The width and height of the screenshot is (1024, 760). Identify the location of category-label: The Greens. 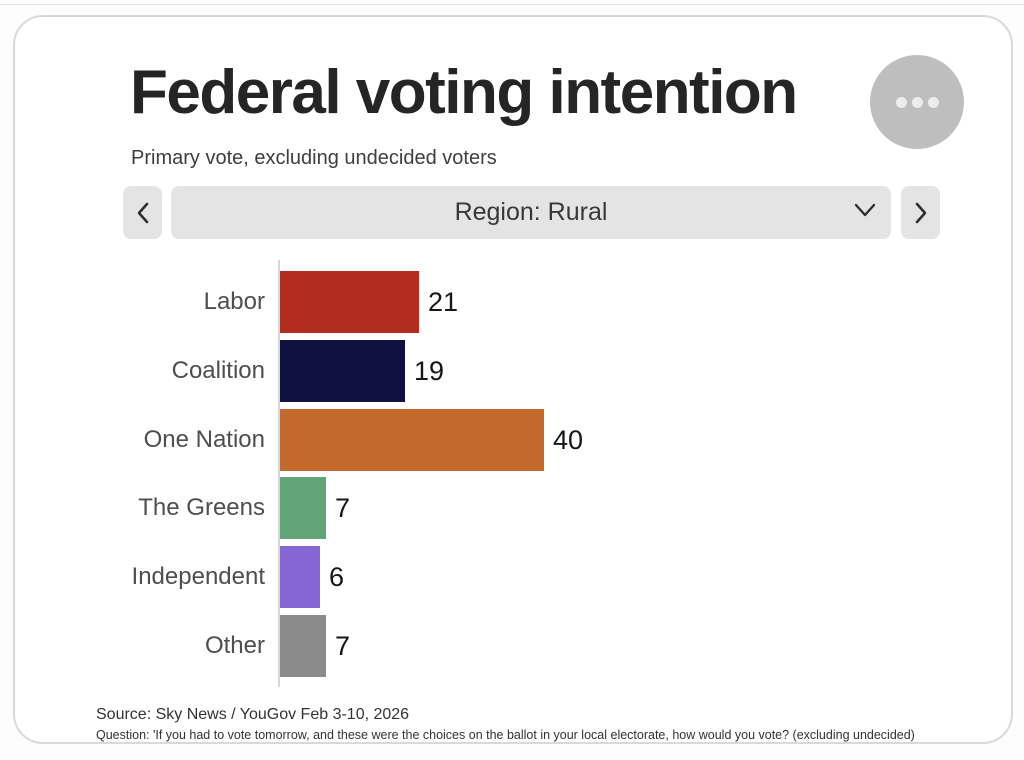
(201, 507).